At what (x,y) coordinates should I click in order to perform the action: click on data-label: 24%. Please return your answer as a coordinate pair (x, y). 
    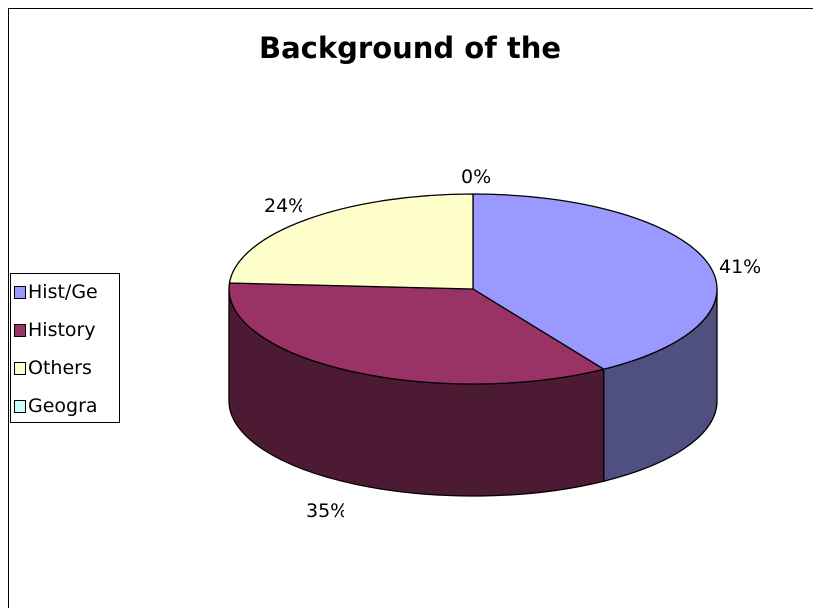
    Looking at the image, I should click on (285, 206).